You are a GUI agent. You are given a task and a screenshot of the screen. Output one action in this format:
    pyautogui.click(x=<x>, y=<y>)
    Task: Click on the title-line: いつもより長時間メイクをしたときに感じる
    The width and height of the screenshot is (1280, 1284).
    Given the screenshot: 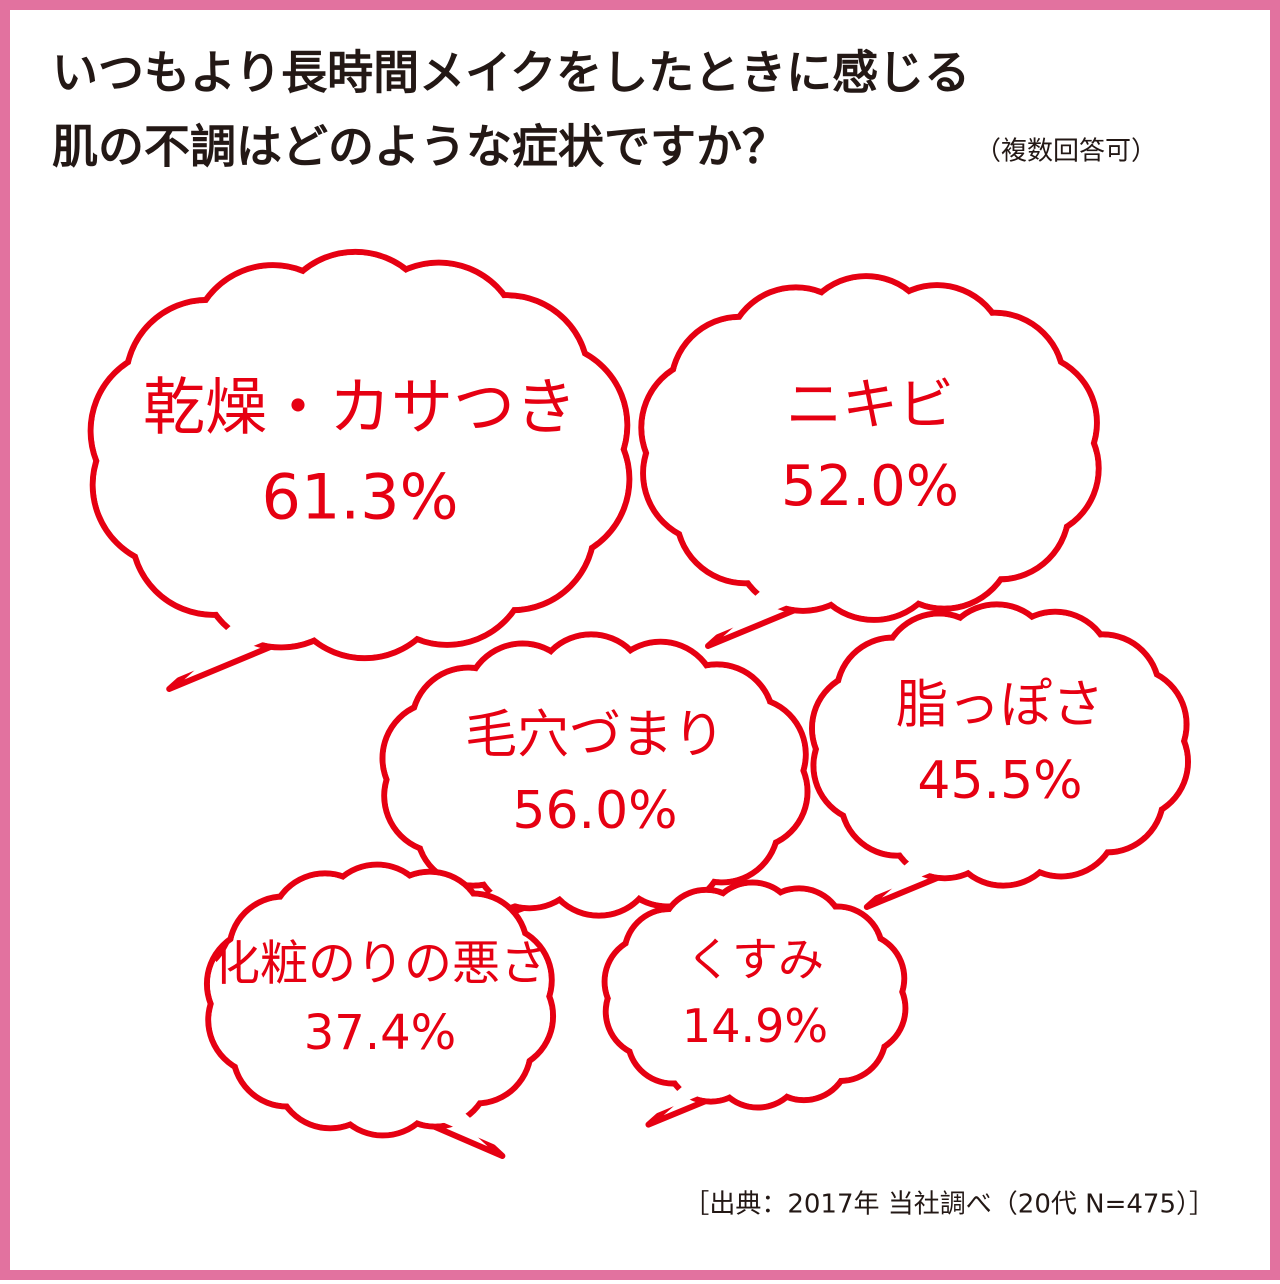 What is the action you would take?
    pyautogui.click(x=511, y=73)
    